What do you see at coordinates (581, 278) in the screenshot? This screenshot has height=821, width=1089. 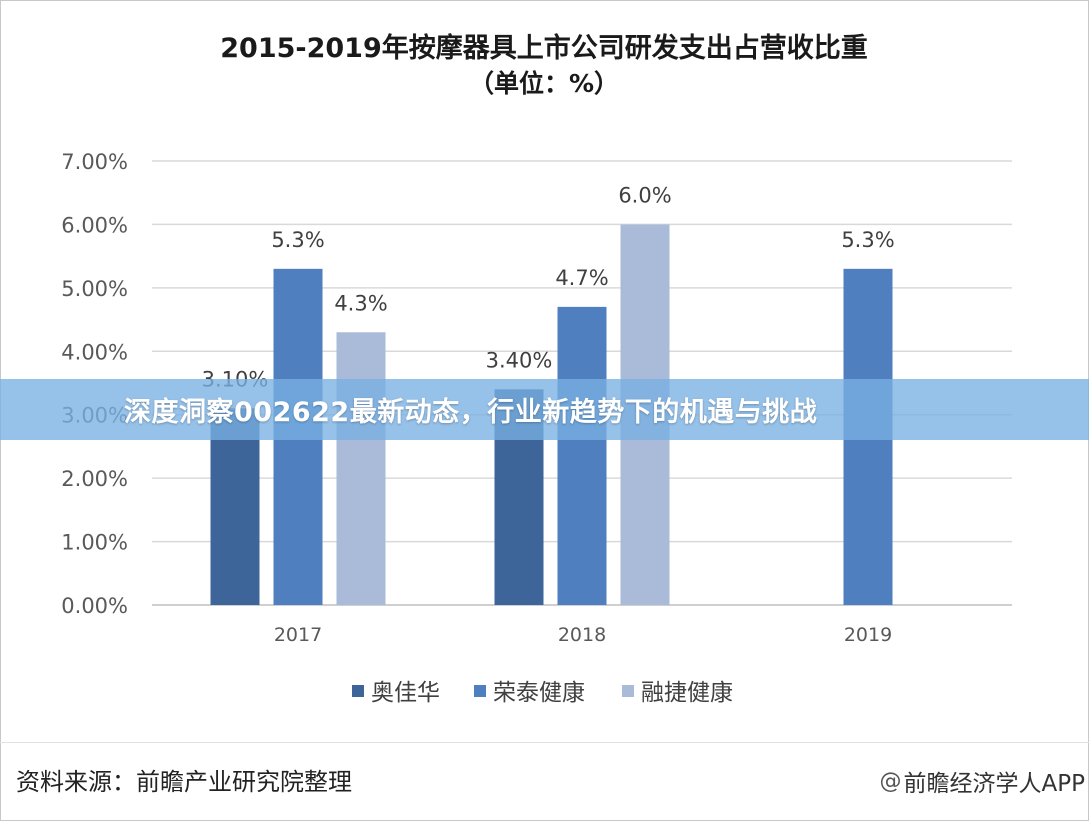 I see `data-label: 4.7%` at bounding box center [581, 278].